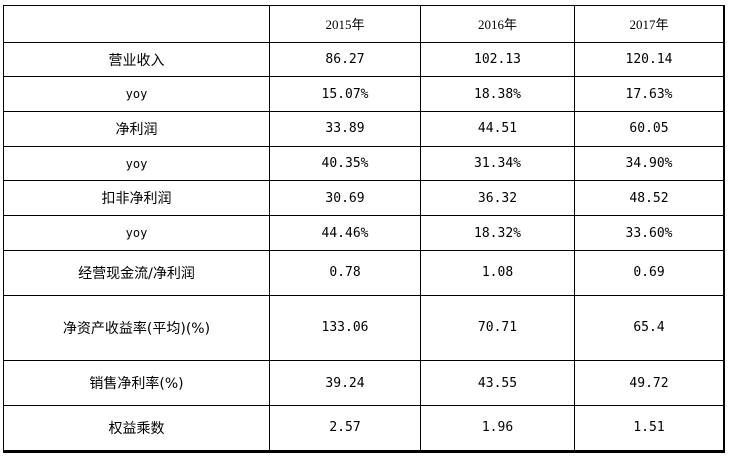 Image resolution: width=730 pixels, height=459 pixels. Describe the element at coordinates (497, 163) in the screenshot. I see `table-cell: 31.34%` at that location.